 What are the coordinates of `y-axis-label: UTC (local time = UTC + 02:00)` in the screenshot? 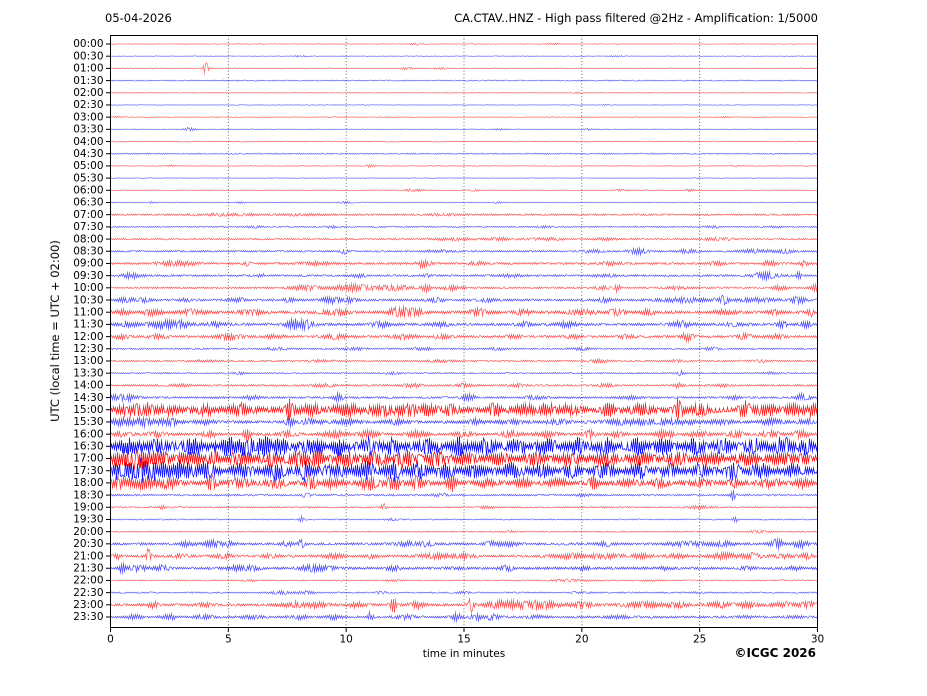 It's located at (55, 331).